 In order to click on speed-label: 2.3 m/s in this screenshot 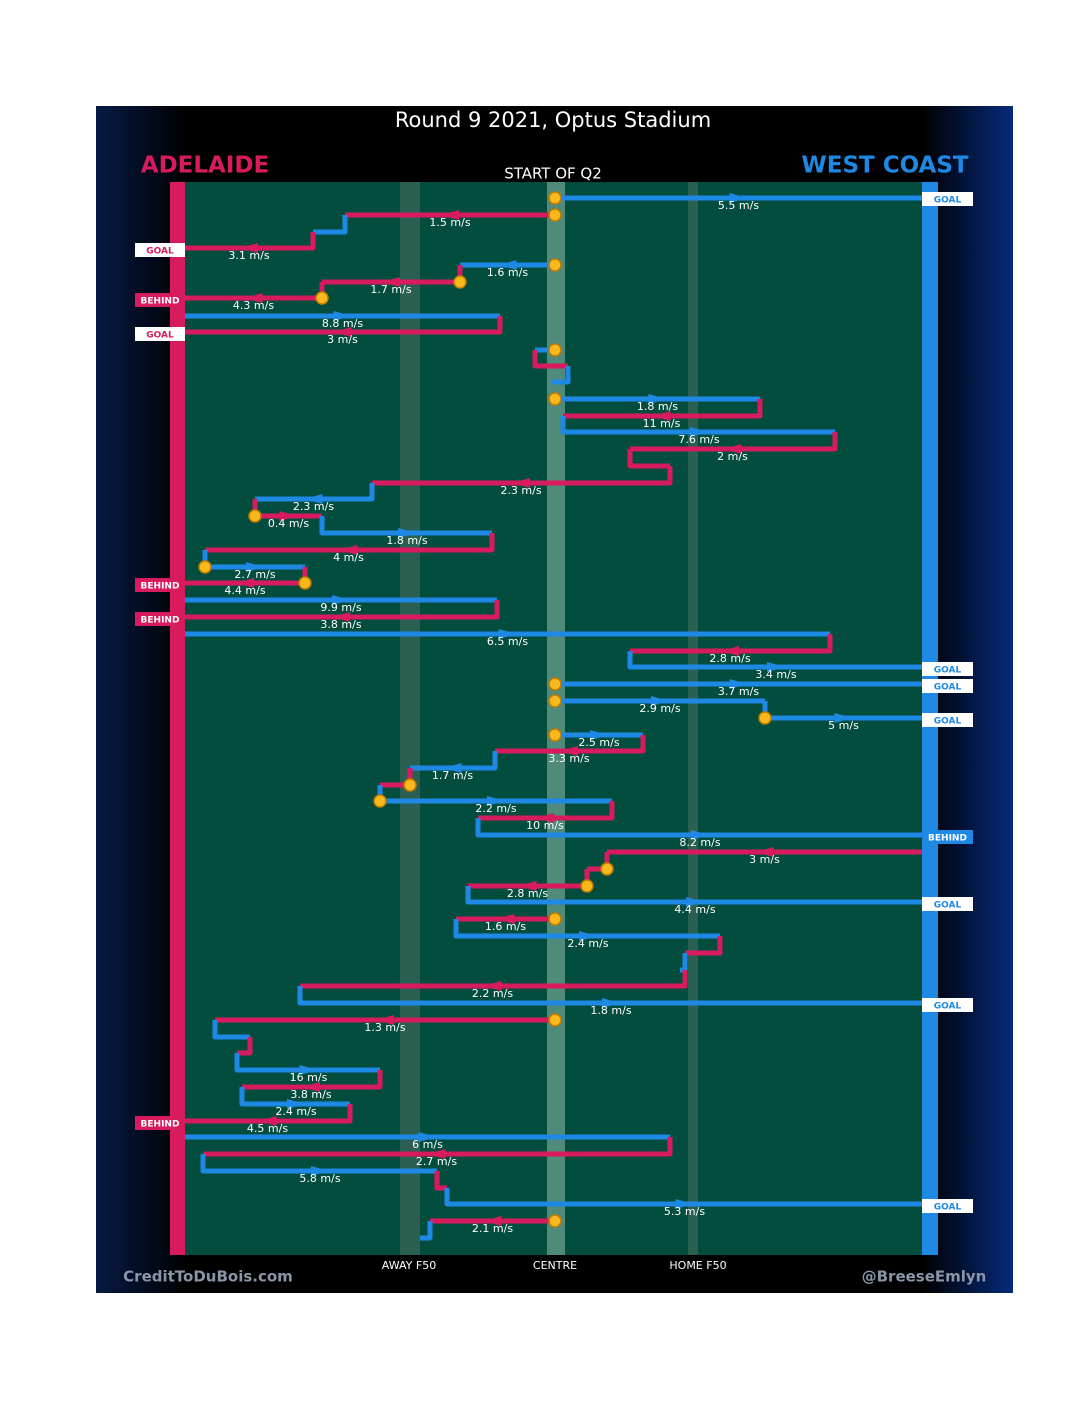, I will do `click(520, 490)`.